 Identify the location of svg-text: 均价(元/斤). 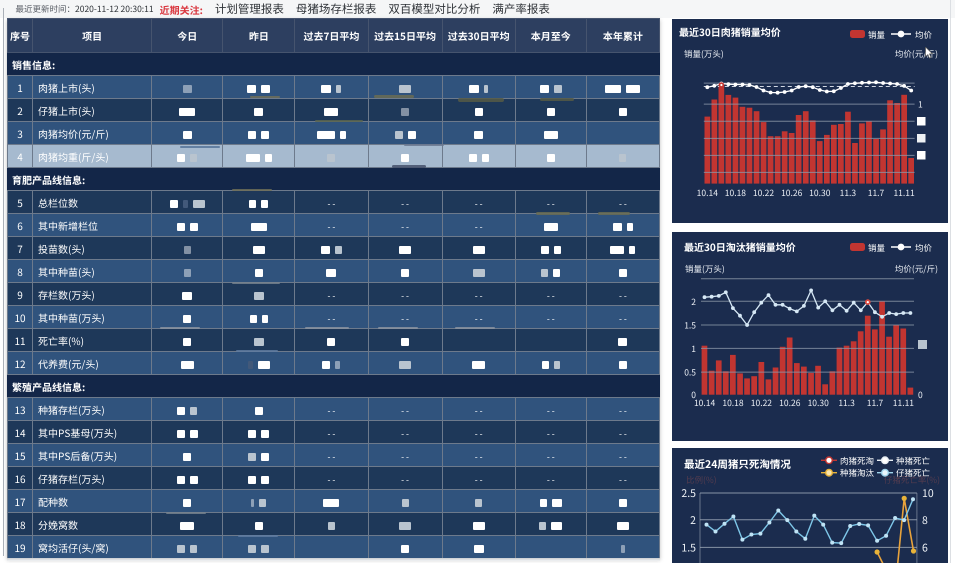
(916, 269).